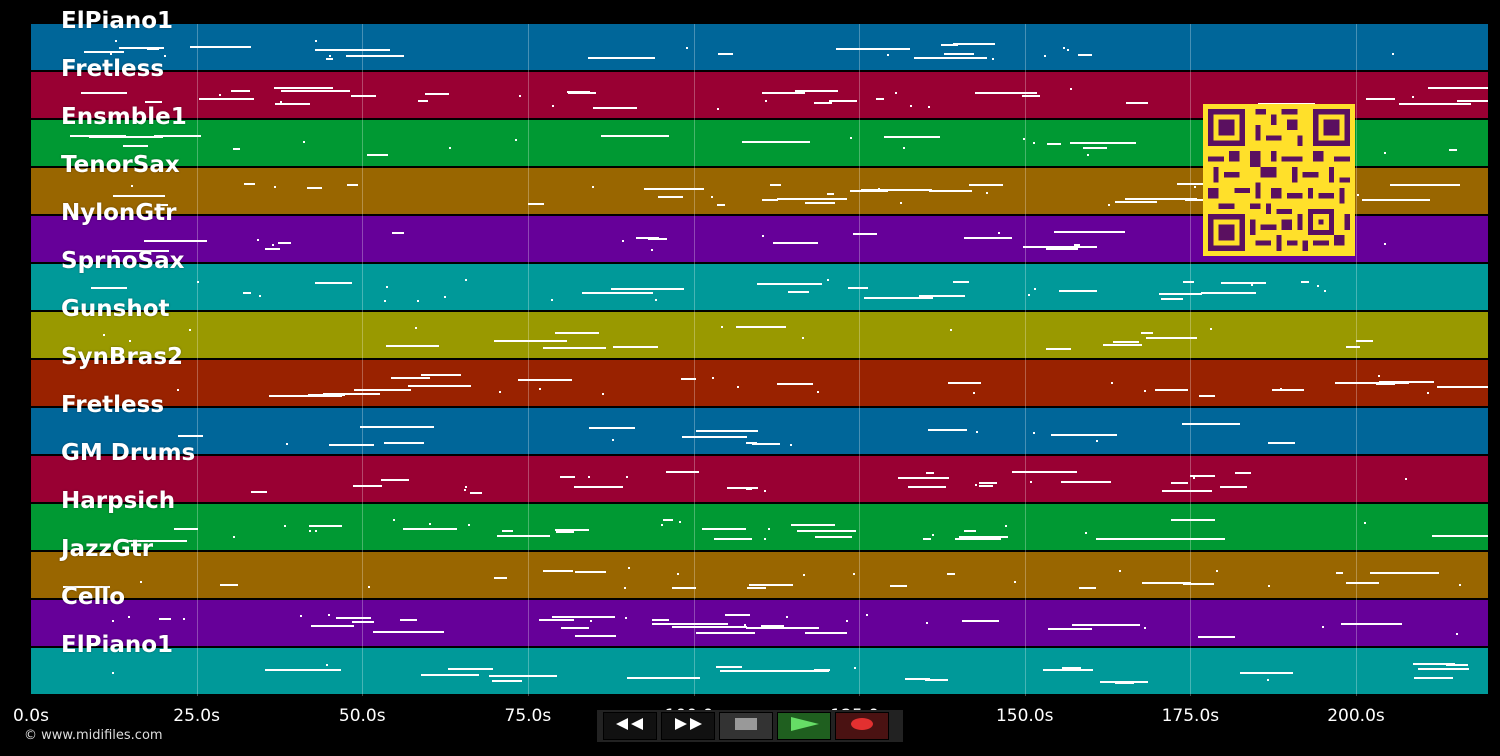  Describe the element at coordinates (688, 726) in the screenshot. I see `fast-forward-button` at that location.